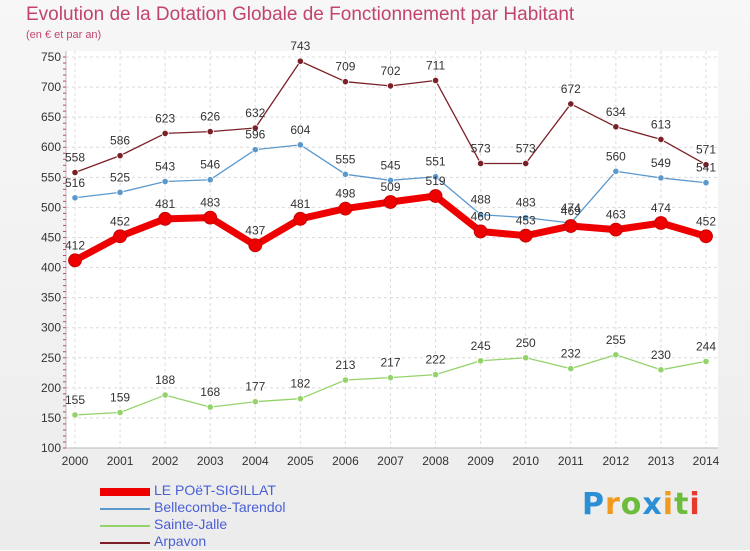  What do you see at coordinates (75, 183) in the screenshot?
I see `data-label: 516` at bounding box center [75, 183].